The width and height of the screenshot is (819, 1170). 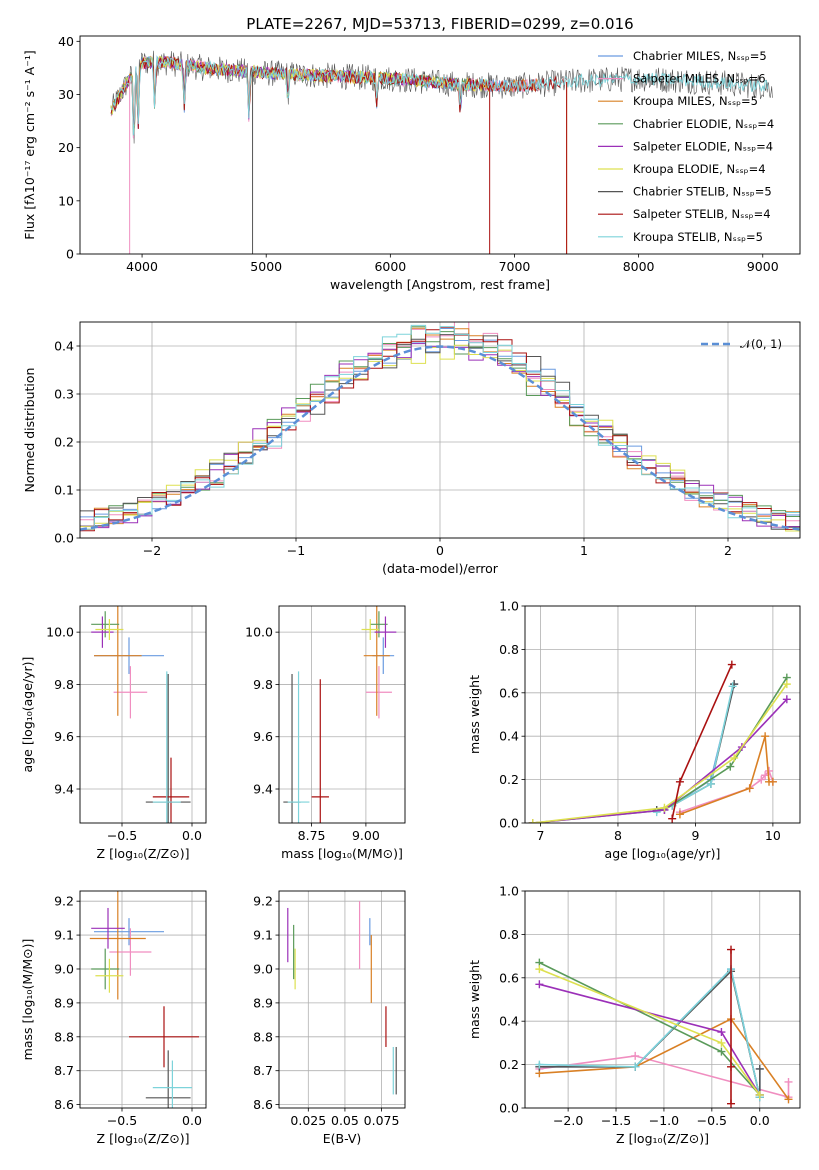 I want to click on y-tick-label: 9.1, so click(x=64, y=935).